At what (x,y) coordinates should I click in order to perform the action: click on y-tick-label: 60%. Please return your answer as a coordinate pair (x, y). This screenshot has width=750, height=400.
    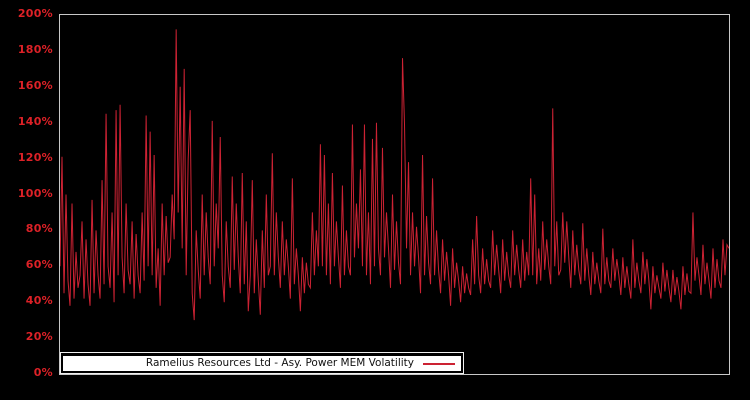
    Looking at the image, I should click on (39, 265).